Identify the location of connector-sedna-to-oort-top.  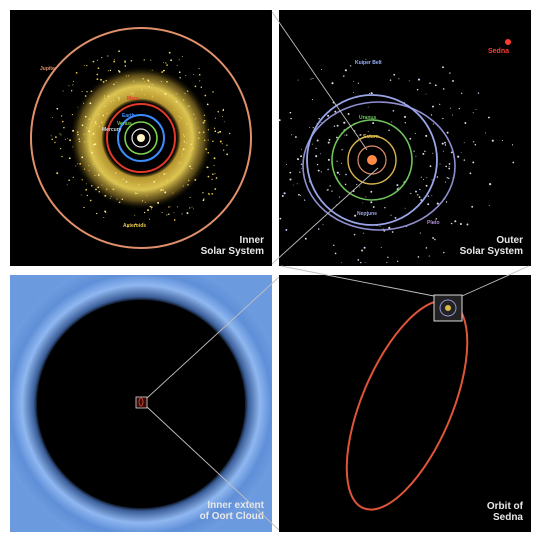
(213, 337).